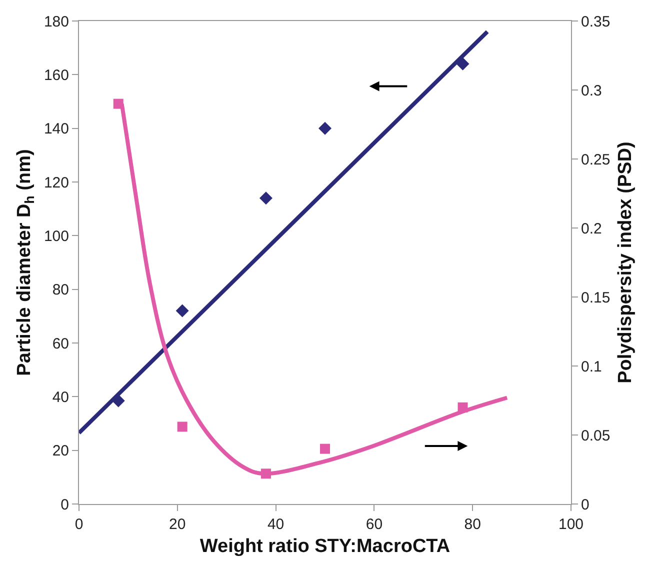 The width and height of the screenshot is (649, 569). What do you see at coordinates (64, 505) in the screenshot?
I see `y-tick-label: 0` at bounding box center [64, 505].